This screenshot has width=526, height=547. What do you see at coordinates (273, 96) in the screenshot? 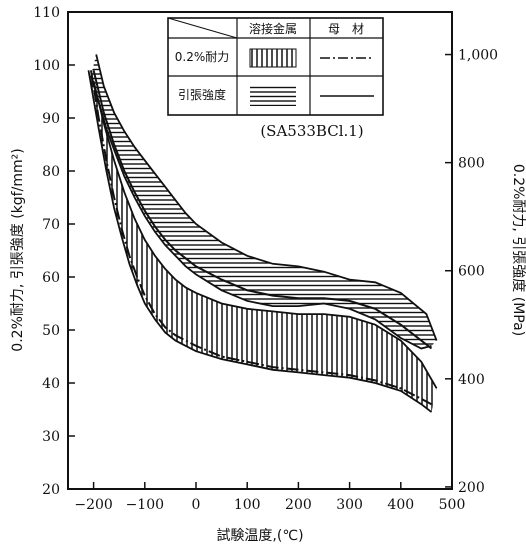
I see `legend-swatch-horizontal-hatch` at bounding box center [273, 96].